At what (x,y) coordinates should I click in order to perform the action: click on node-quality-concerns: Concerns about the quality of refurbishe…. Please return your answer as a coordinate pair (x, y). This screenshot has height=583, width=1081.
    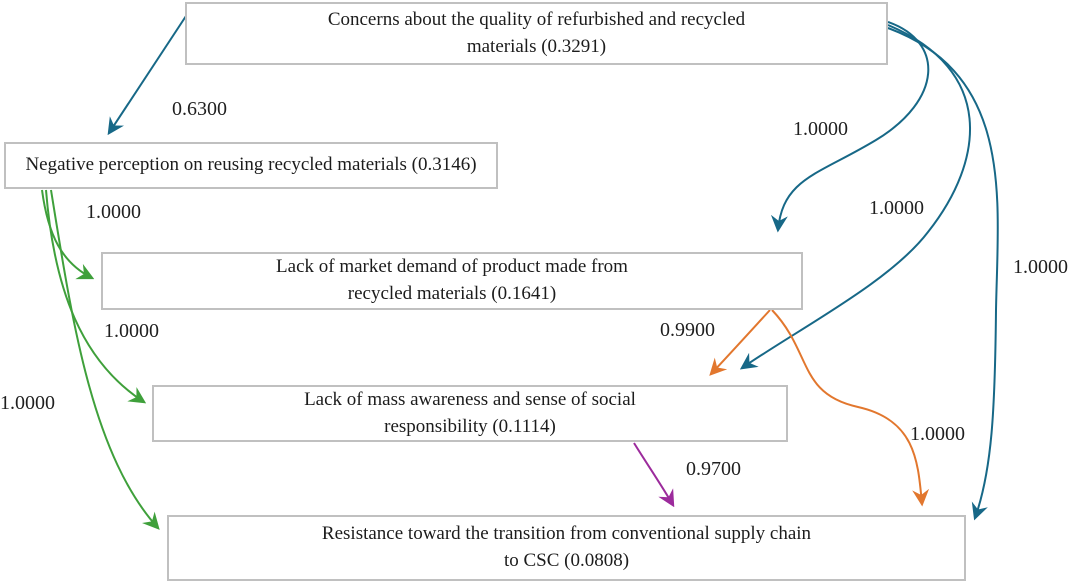
    Looking at the image, I should click on (536, 33).